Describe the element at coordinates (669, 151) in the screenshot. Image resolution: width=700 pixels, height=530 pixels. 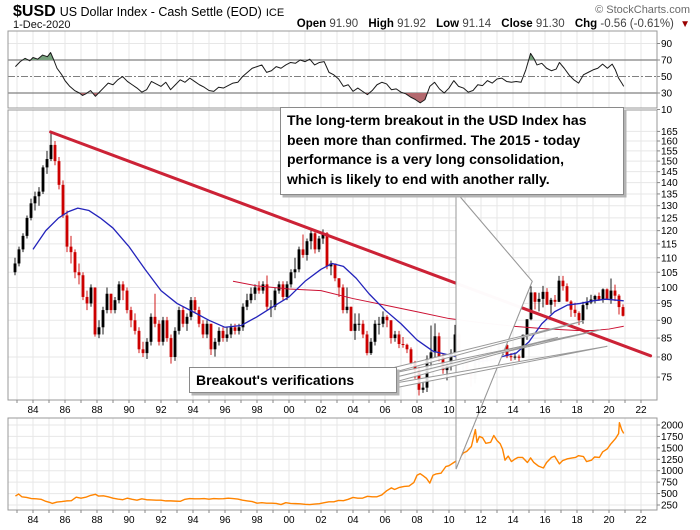
I see `svg-text: 155` at that location.